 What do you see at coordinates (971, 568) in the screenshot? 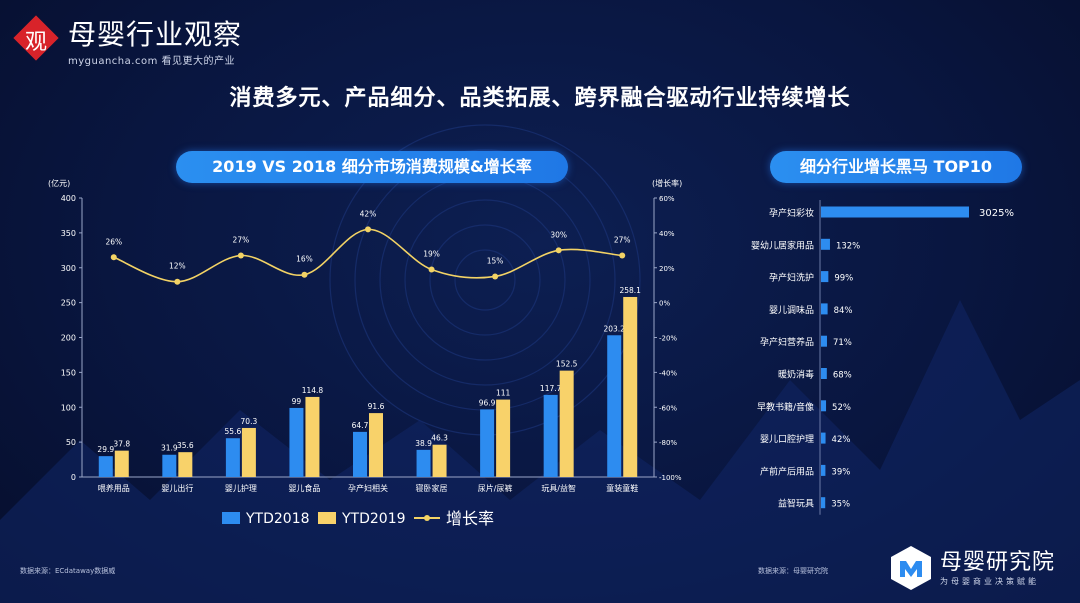
I see `brand-logo: 母婴研究院 为母婴商业决策赋能` at bounding box center [971, 568].